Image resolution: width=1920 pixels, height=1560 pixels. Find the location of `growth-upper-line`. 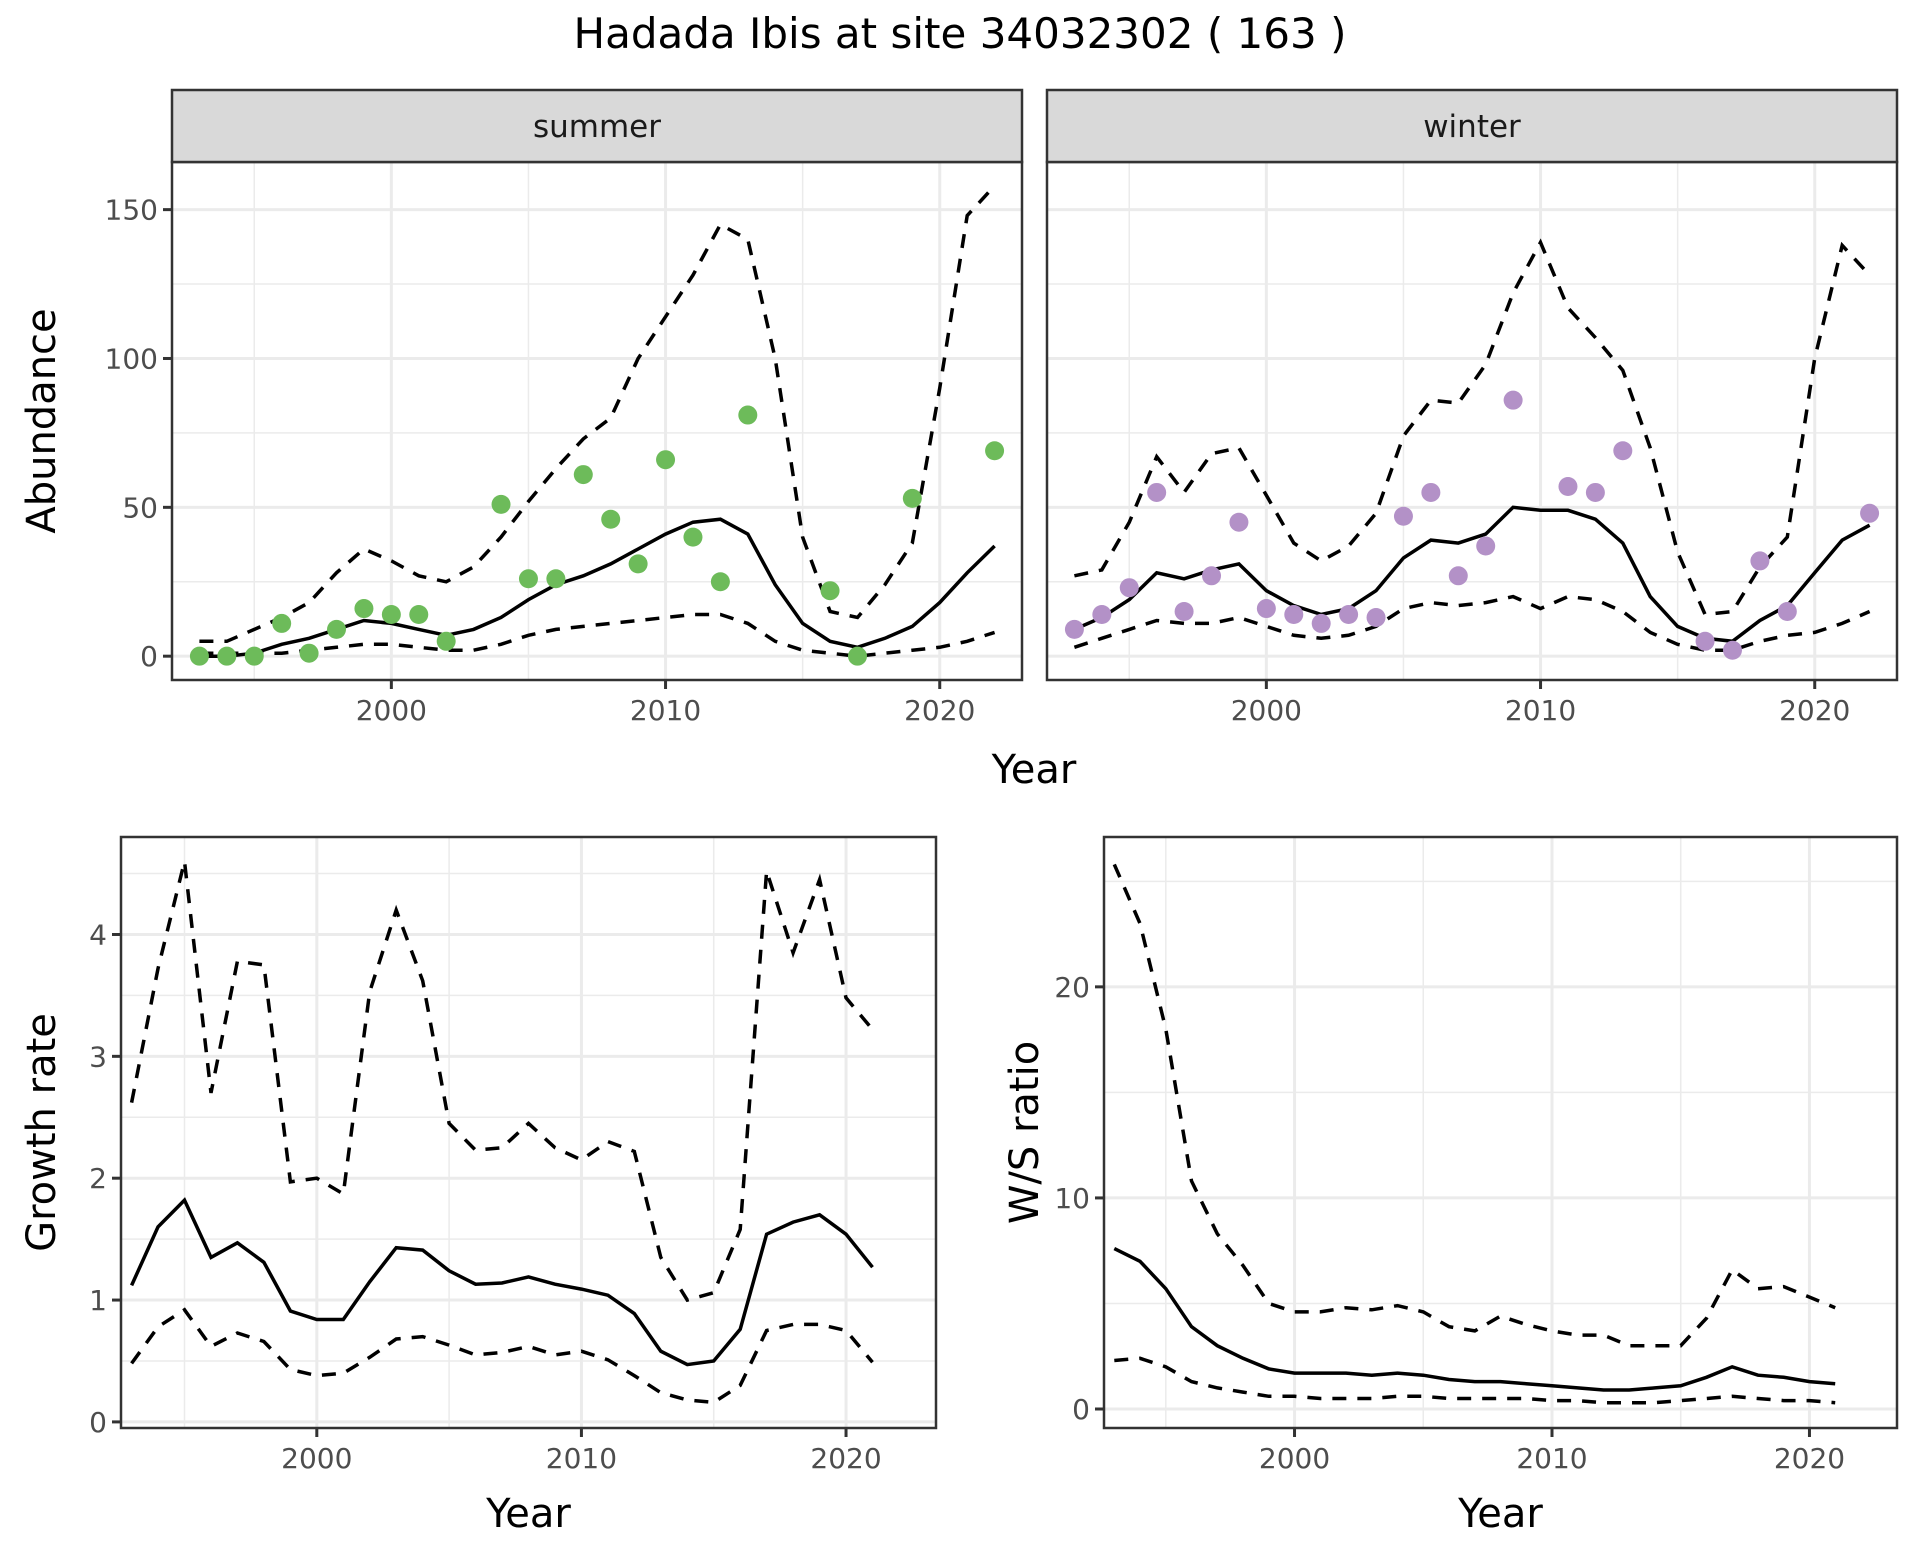

growth-upper-line is located at coordinates (501, 1081).